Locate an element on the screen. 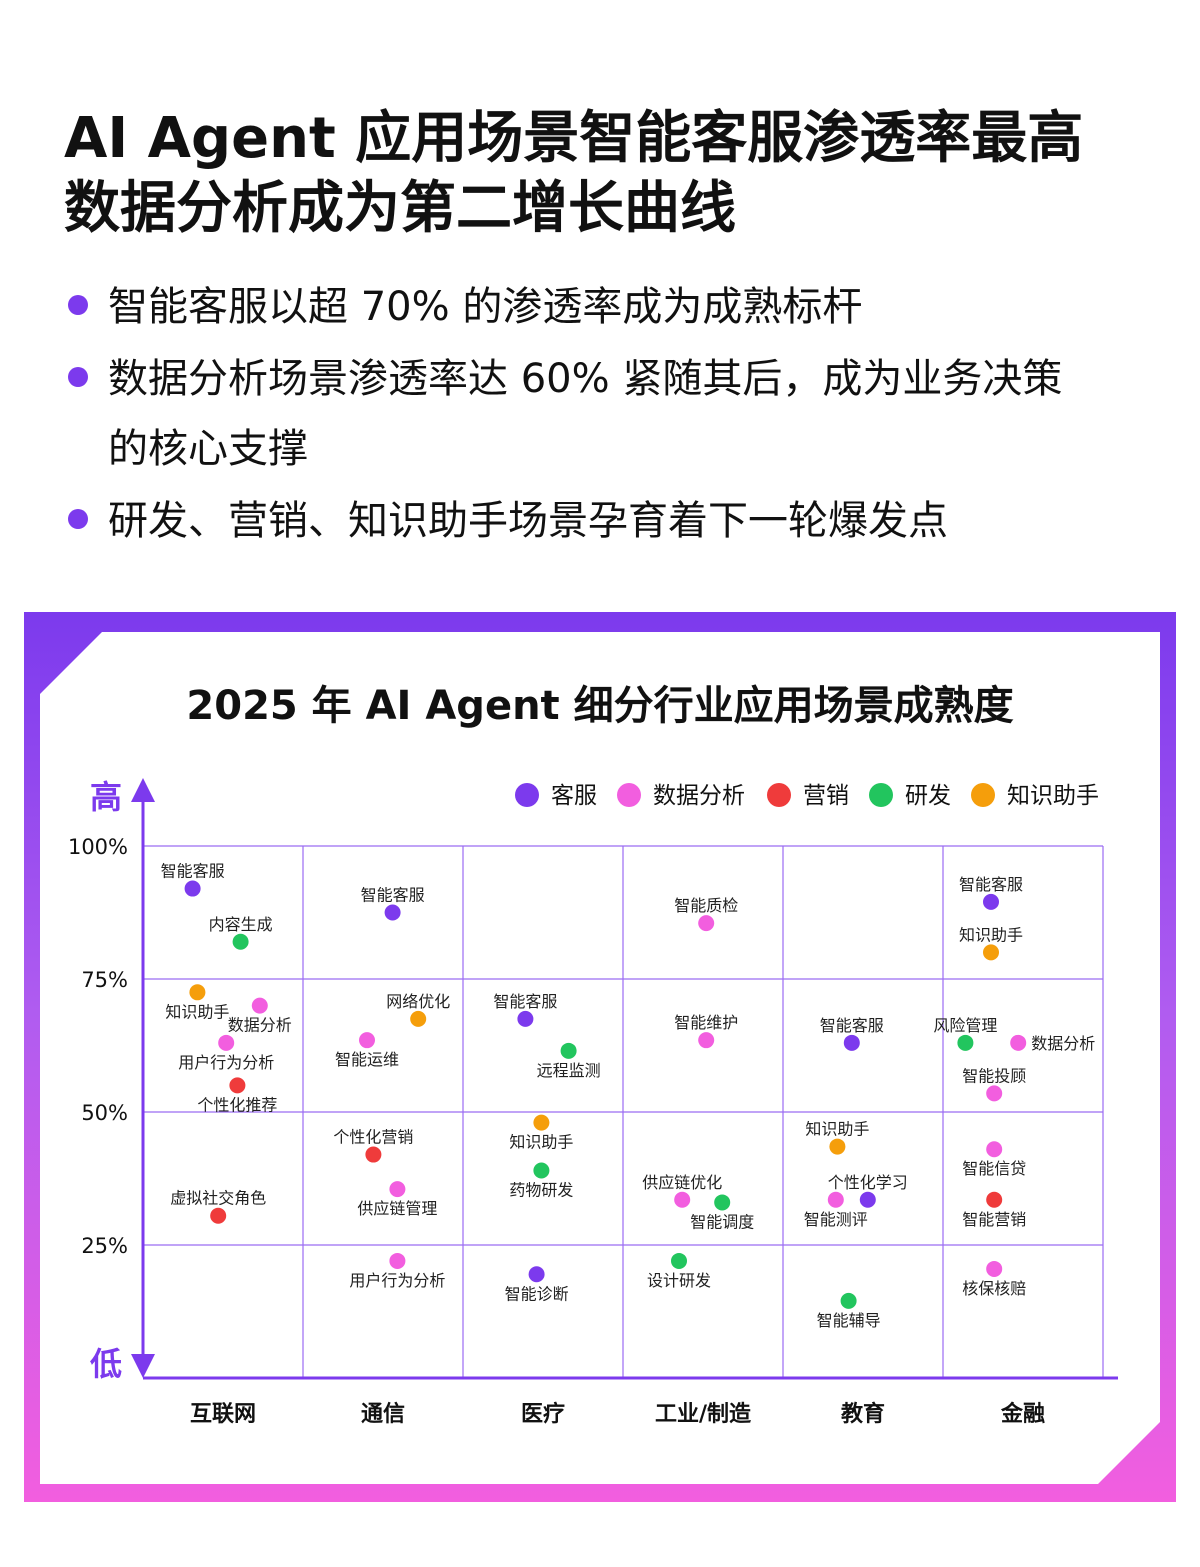 The image size is (1200, 1567). data-label: 个性化营销 is located at coordinates (373, 1137).